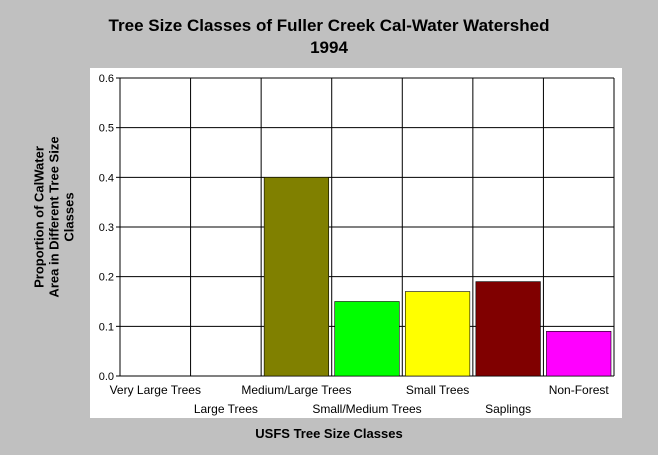 This screenshot has height=455, width=658. What do you see at coordinates (106, 228) in the screenshot?
I see `y-tick-label: 0.3` at bounding box center [106, 228].